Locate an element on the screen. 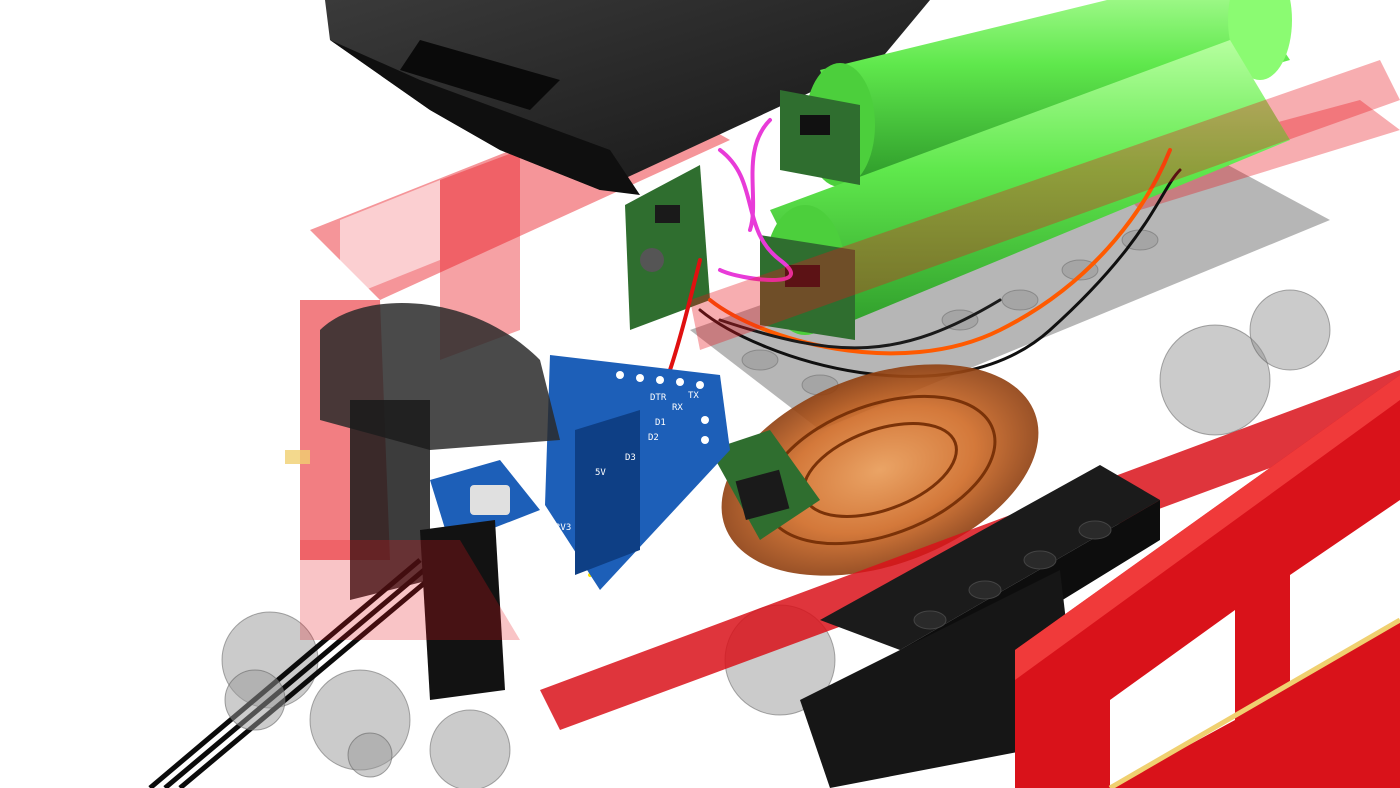 The image size is (1400, 788). pcb-label-5v: 5V is located at coordinates (600, 473).